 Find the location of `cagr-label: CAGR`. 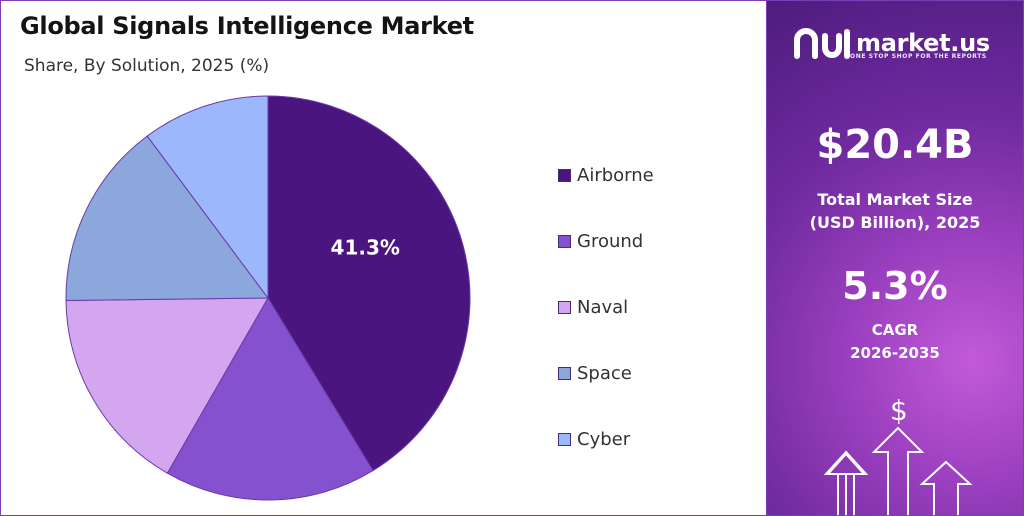

cagr-label: CAGR is located at coordinates (895, 330).